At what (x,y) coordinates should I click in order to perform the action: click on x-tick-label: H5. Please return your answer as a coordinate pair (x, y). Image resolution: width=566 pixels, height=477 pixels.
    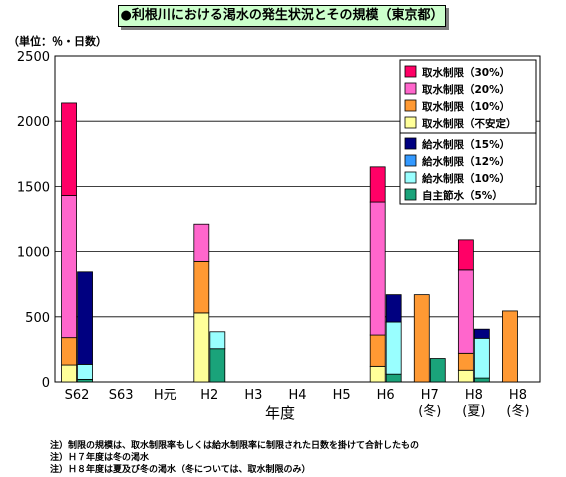
    Looking at the image, I should click on (342, 395).